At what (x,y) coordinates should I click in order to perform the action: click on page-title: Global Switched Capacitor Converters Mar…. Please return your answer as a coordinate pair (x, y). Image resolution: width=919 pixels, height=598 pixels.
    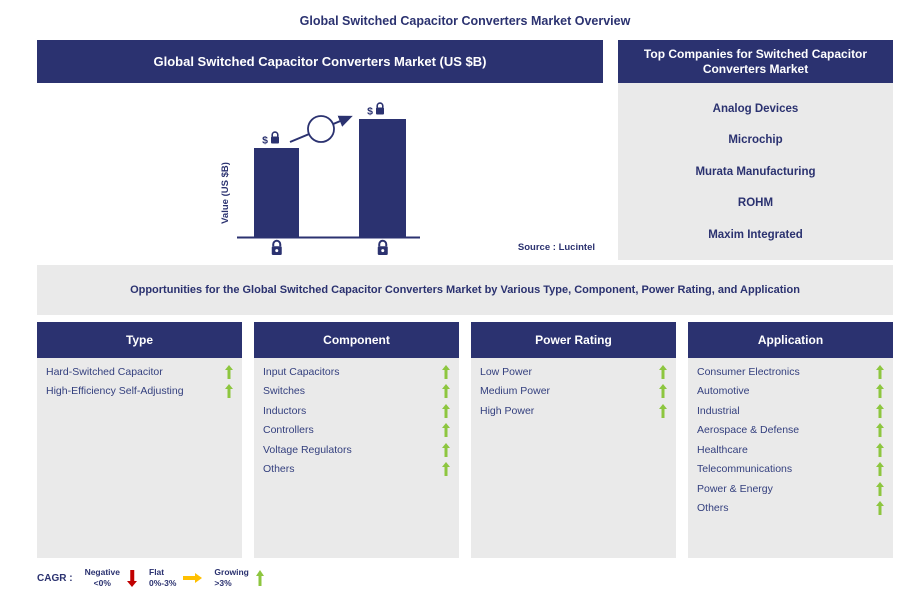
    Looking at the image, I should click on (465, 21).